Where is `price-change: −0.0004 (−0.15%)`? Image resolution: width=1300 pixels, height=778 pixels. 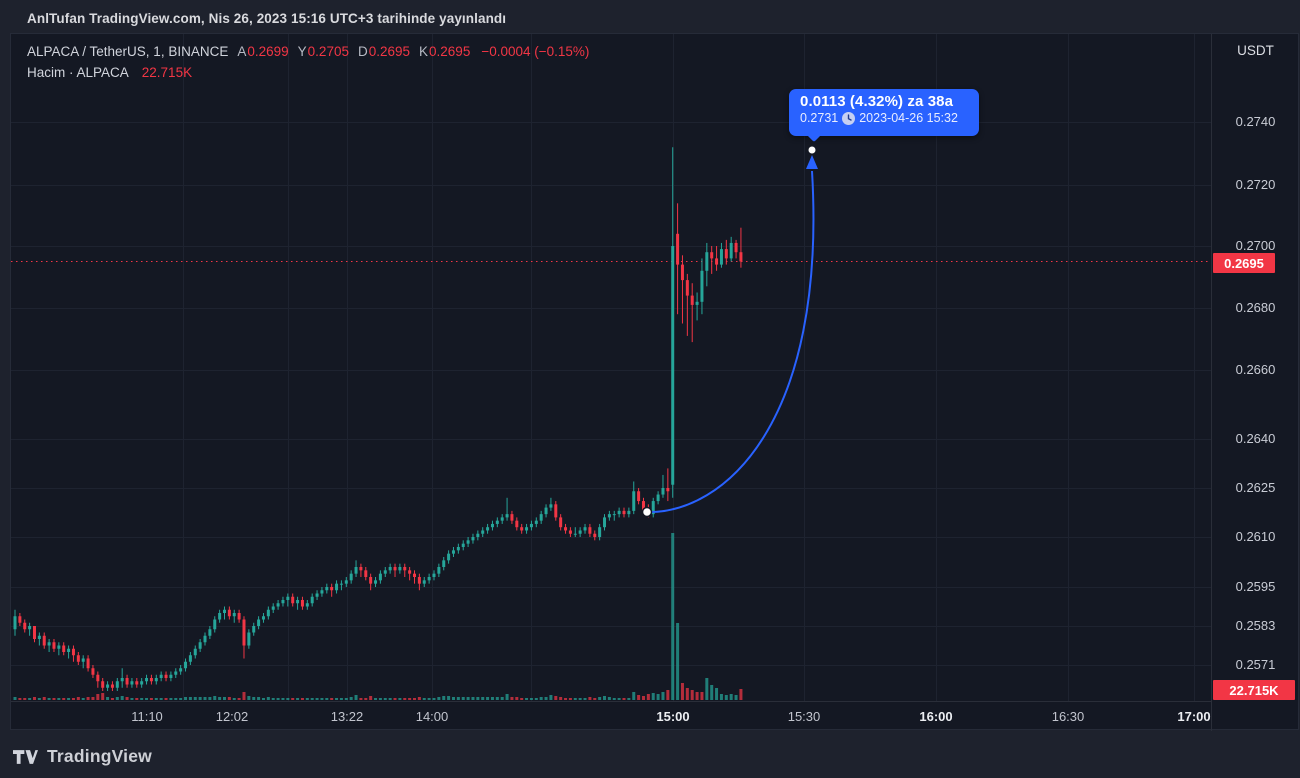 price-change: −0.0004 (−0.15%) is located at coordinates (535, 51).